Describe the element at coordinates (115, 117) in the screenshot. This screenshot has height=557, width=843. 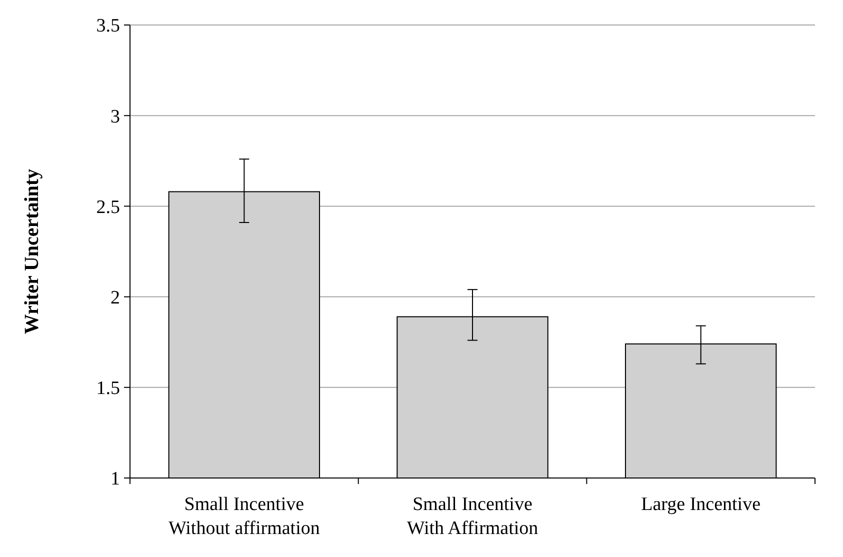
I see `y-tick-label: 3` at that location.